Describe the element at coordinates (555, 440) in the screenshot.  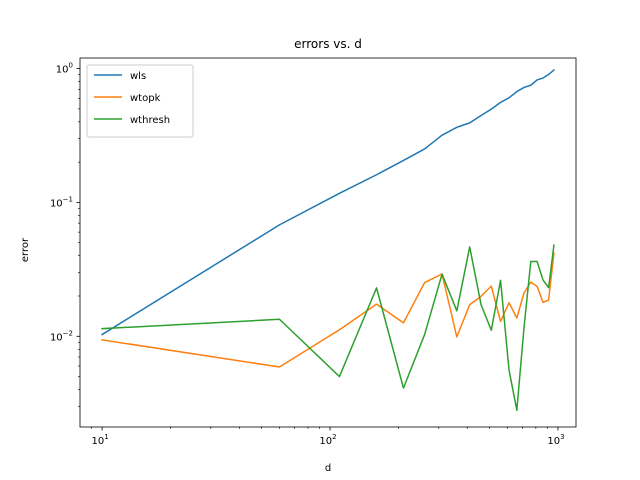
I see `x-tick-label: 10³` at that location.